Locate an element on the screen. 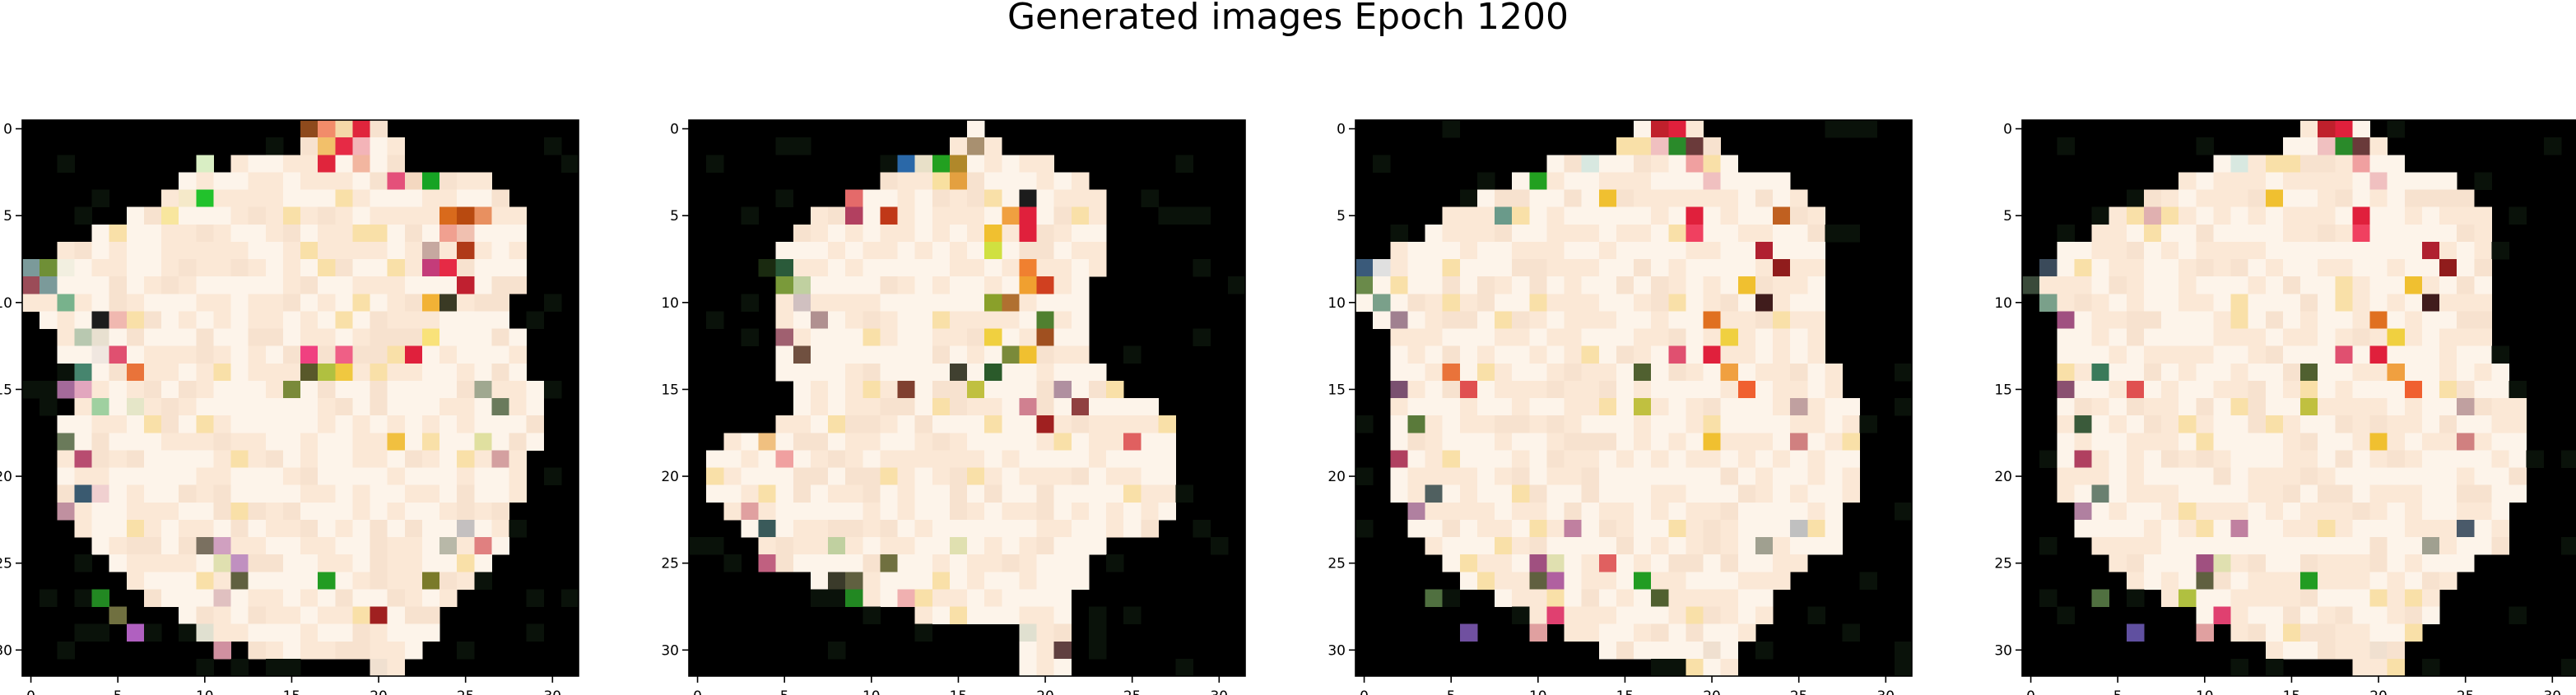 The image size is (2576, 695). x-tick-label: 30 is located at coordinates (1219, 691).